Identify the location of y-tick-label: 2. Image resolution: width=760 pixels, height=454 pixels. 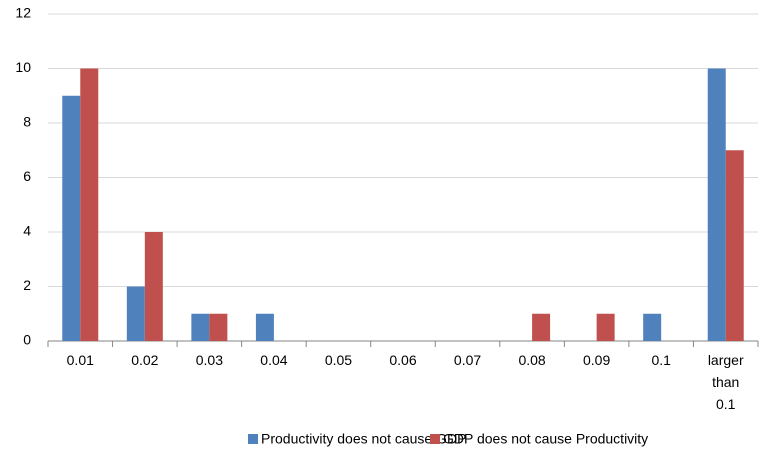
(27, 285).